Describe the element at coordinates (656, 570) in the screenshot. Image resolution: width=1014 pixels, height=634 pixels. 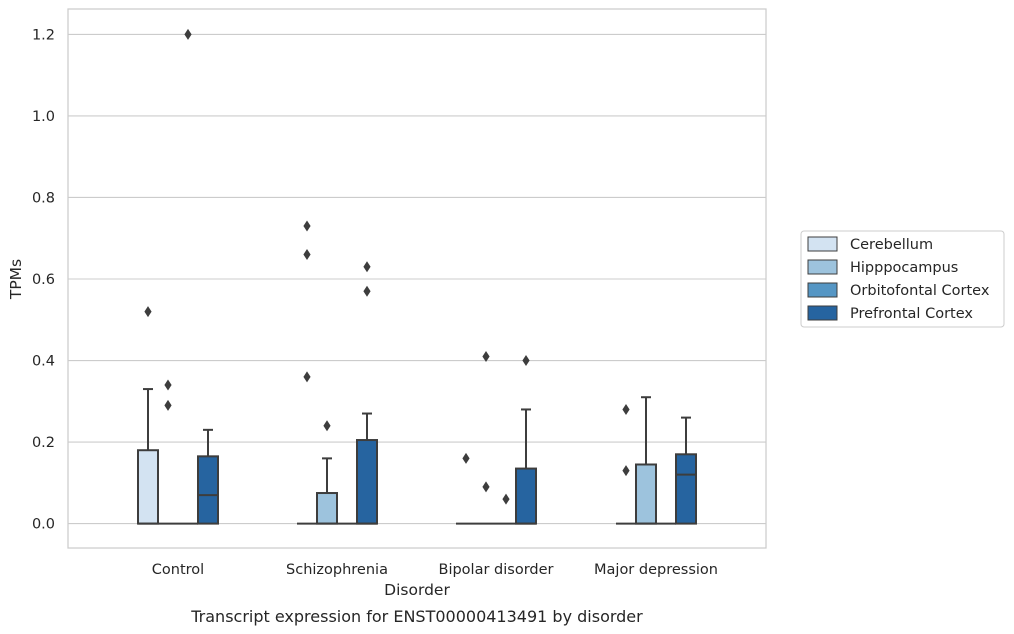
I see `x-tick-label: Major depression` at that location.